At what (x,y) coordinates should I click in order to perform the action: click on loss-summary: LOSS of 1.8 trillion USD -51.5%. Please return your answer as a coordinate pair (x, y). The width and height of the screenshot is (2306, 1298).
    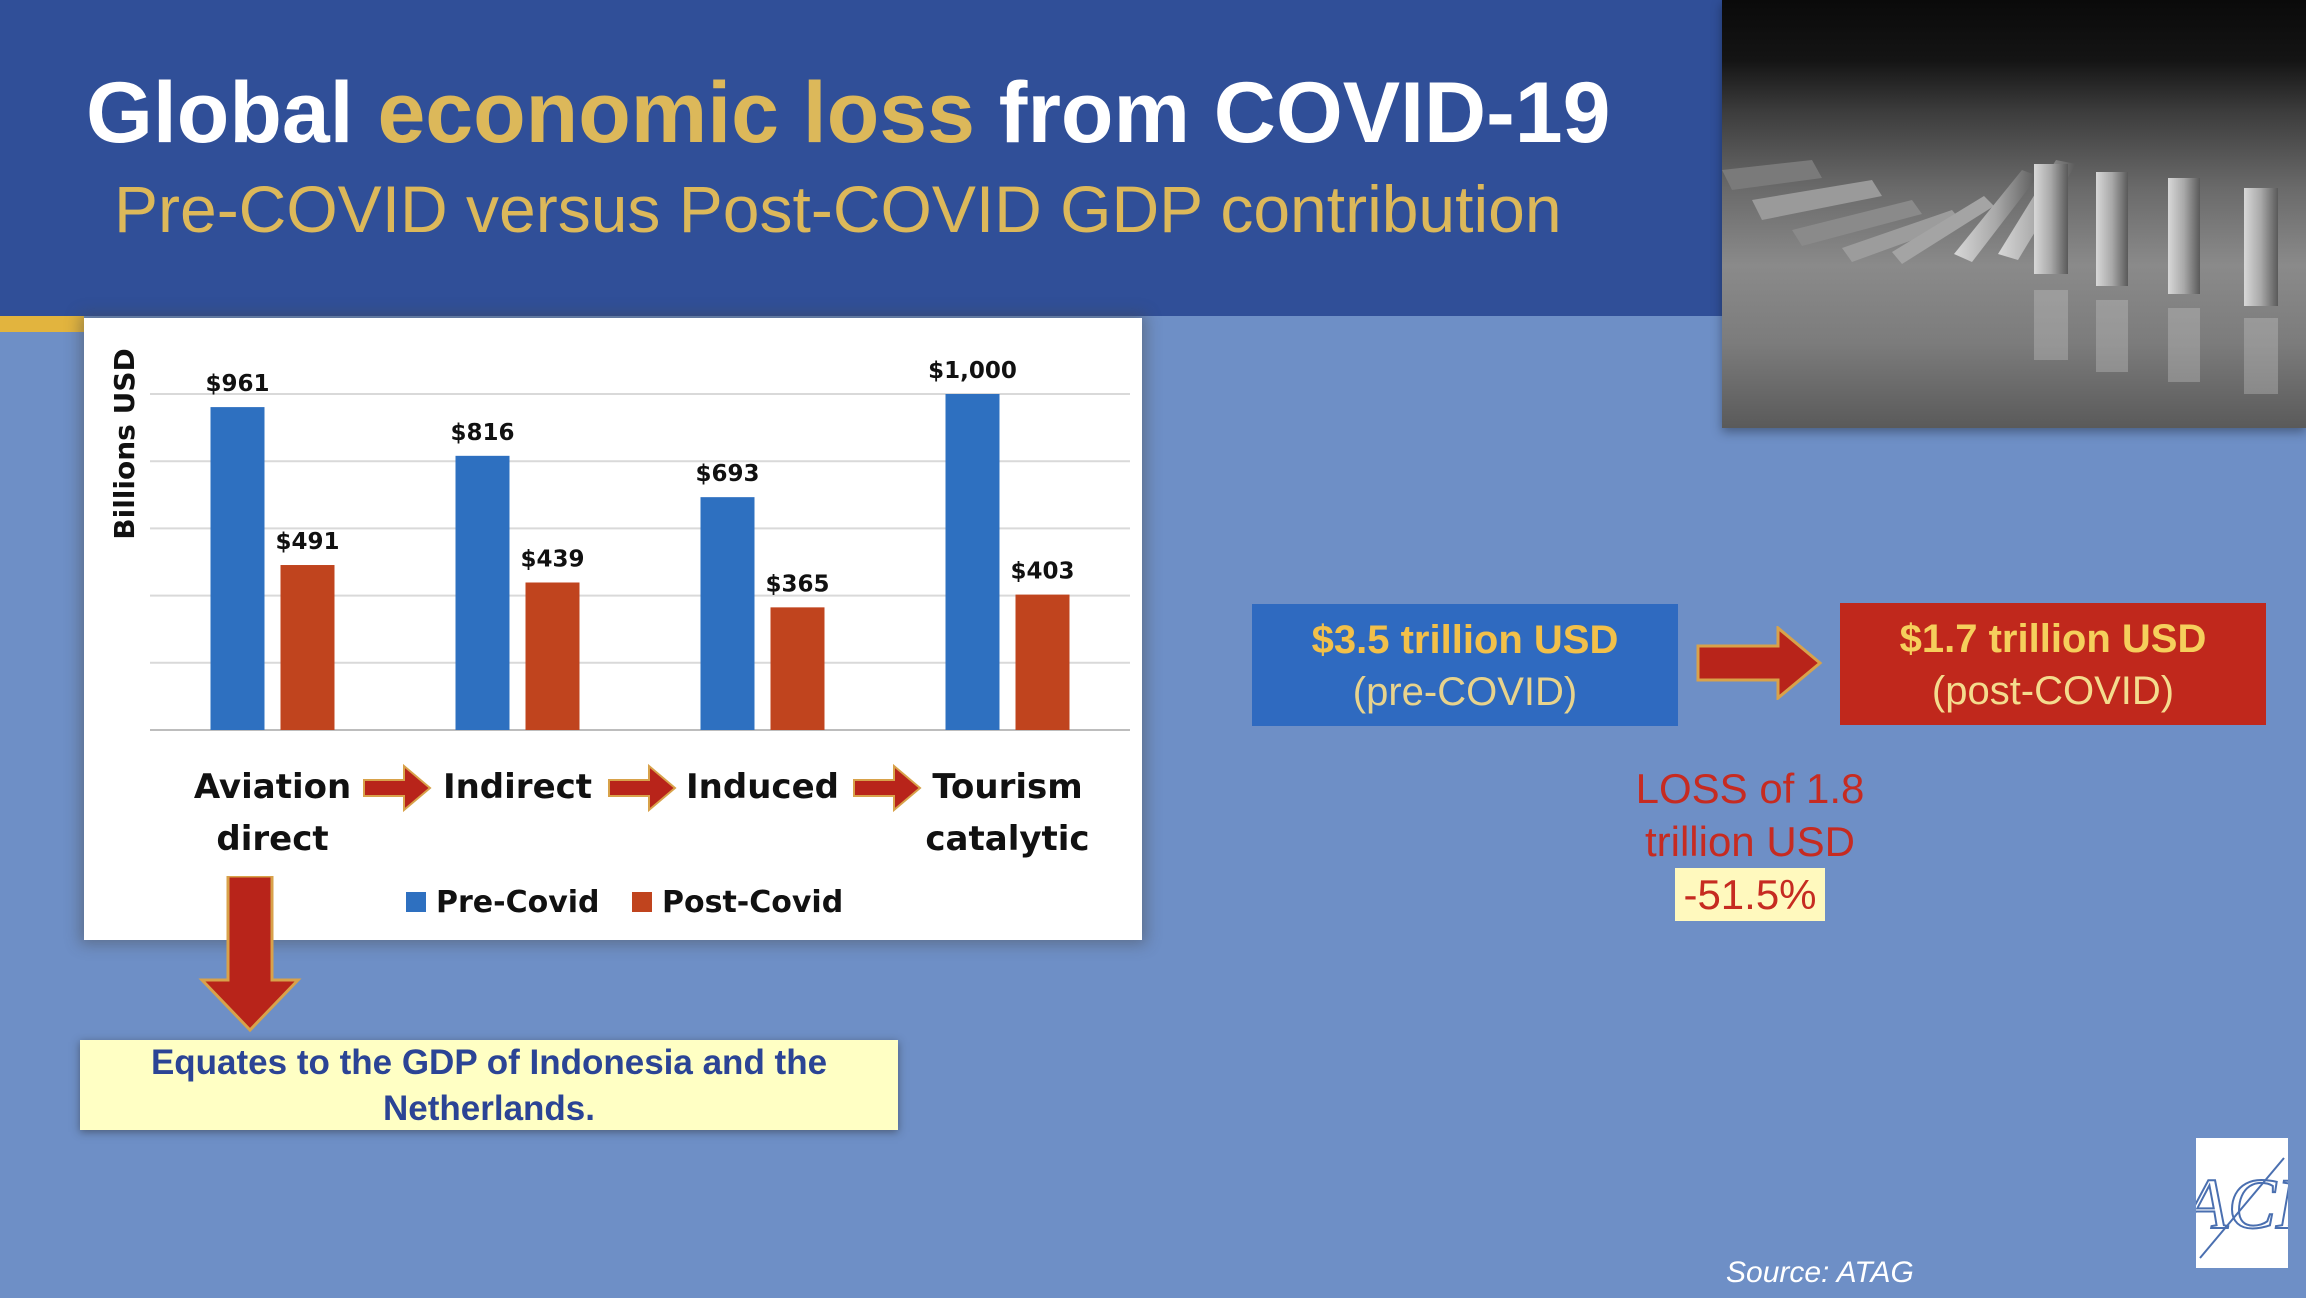
    Looking at the image, I should click on (1750, 841).